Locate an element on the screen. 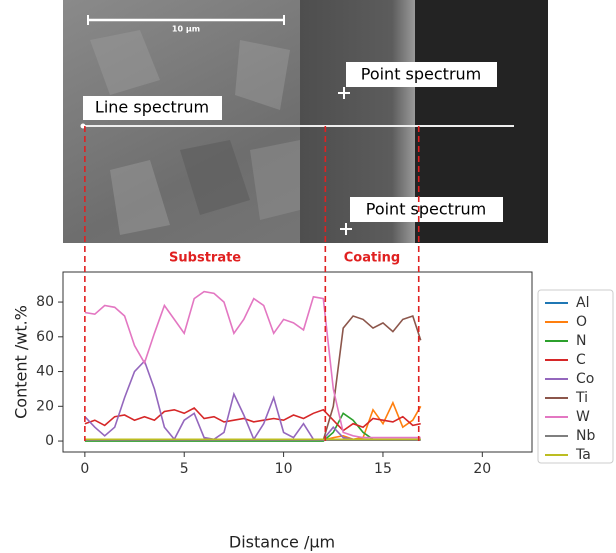 The height and width of the screenshot is (553, 616). legend-label: W is located at coordinates (583, 417).